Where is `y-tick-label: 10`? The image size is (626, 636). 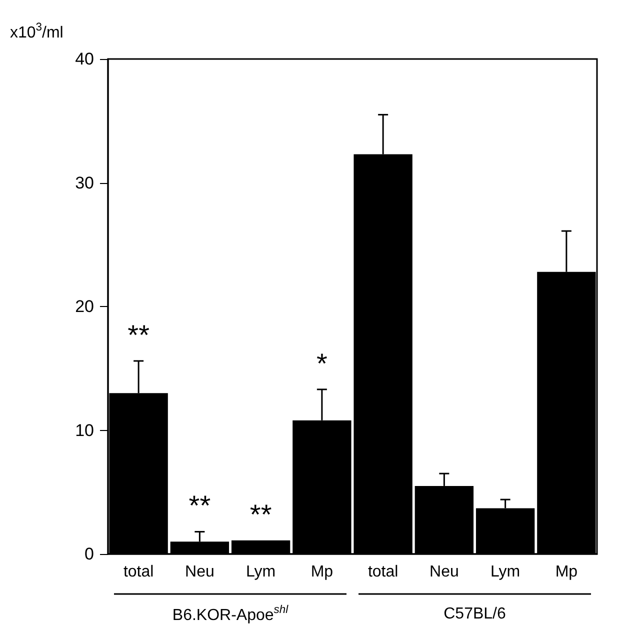 y-tick-label: 10 is located at coordinates (84, 430).